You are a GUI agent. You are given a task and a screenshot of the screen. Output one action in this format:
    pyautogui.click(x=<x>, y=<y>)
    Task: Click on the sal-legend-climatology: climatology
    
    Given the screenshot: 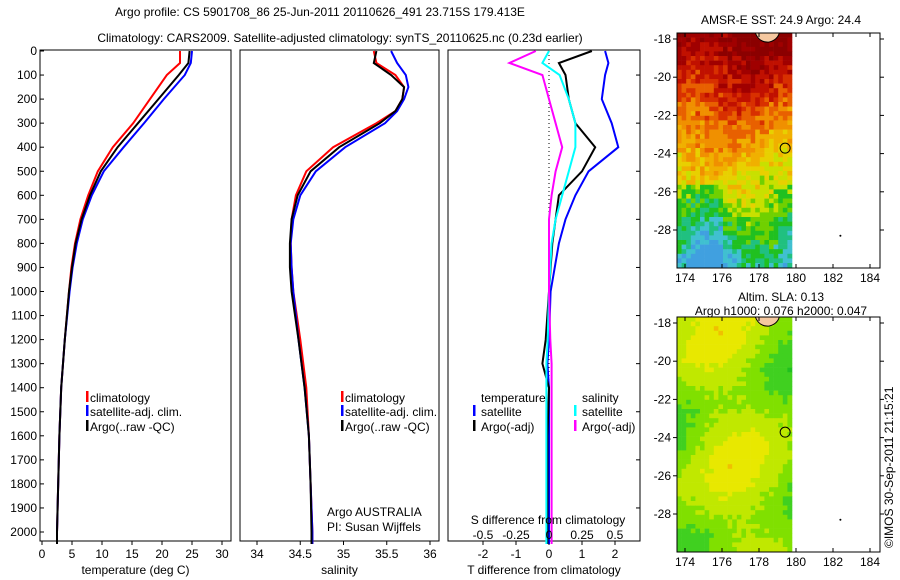 What is the action you would take?
    pyautogui.click(x=375, y=398)
    